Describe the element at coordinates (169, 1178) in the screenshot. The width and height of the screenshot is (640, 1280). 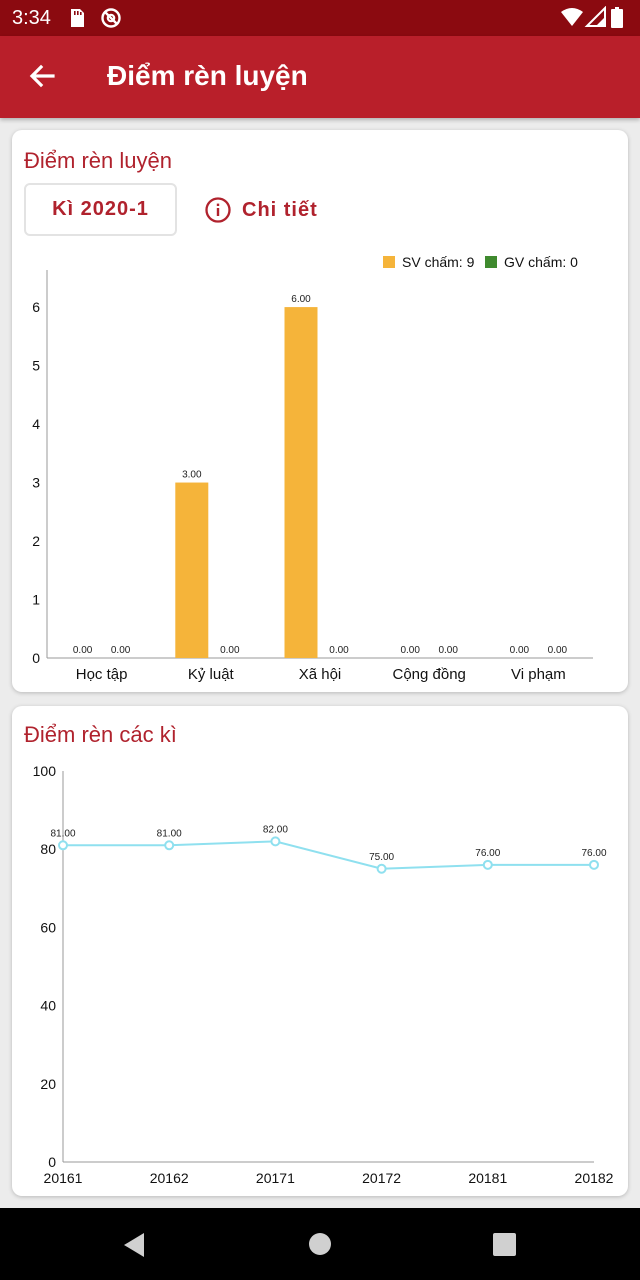
I see `x-category-label: 20162` at that location.